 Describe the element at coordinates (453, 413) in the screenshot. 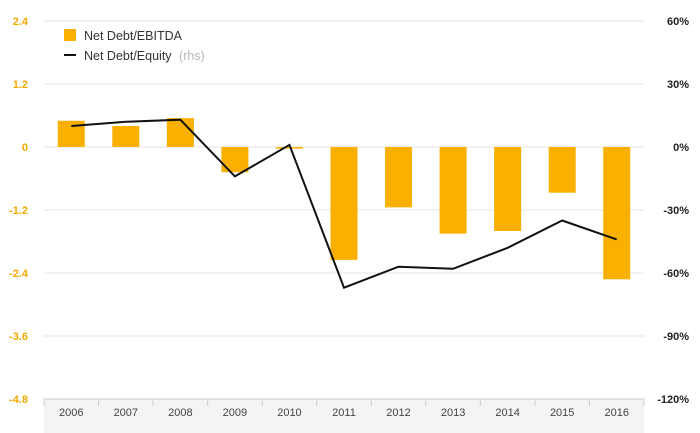

I see `x-tick-label-2013: 2013` at that location.